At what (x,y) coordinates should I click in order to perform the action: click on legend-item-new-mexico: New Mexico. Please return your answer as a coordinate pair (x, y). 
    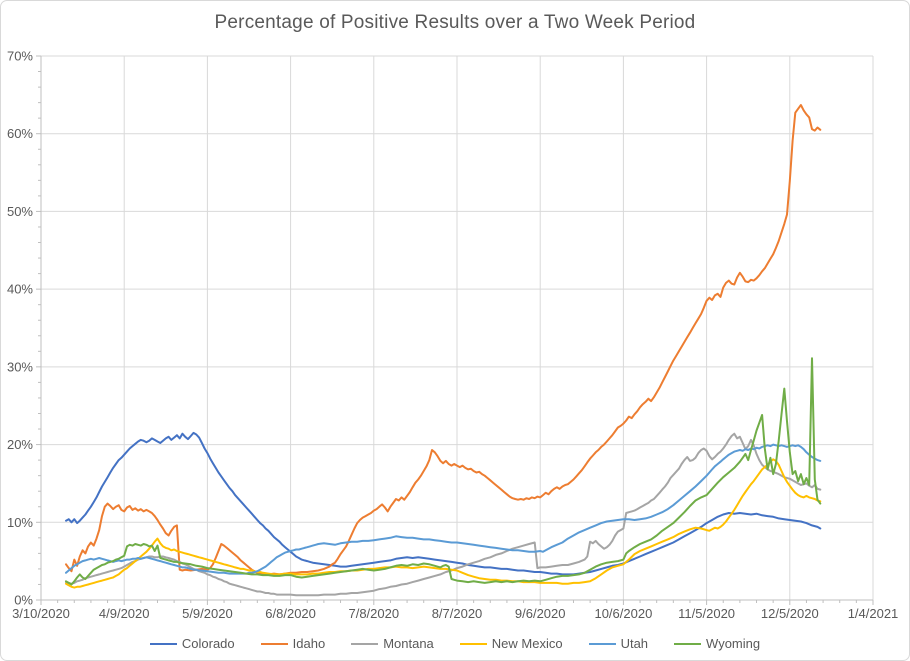
    Looking at the image, I should click on (511, 643).